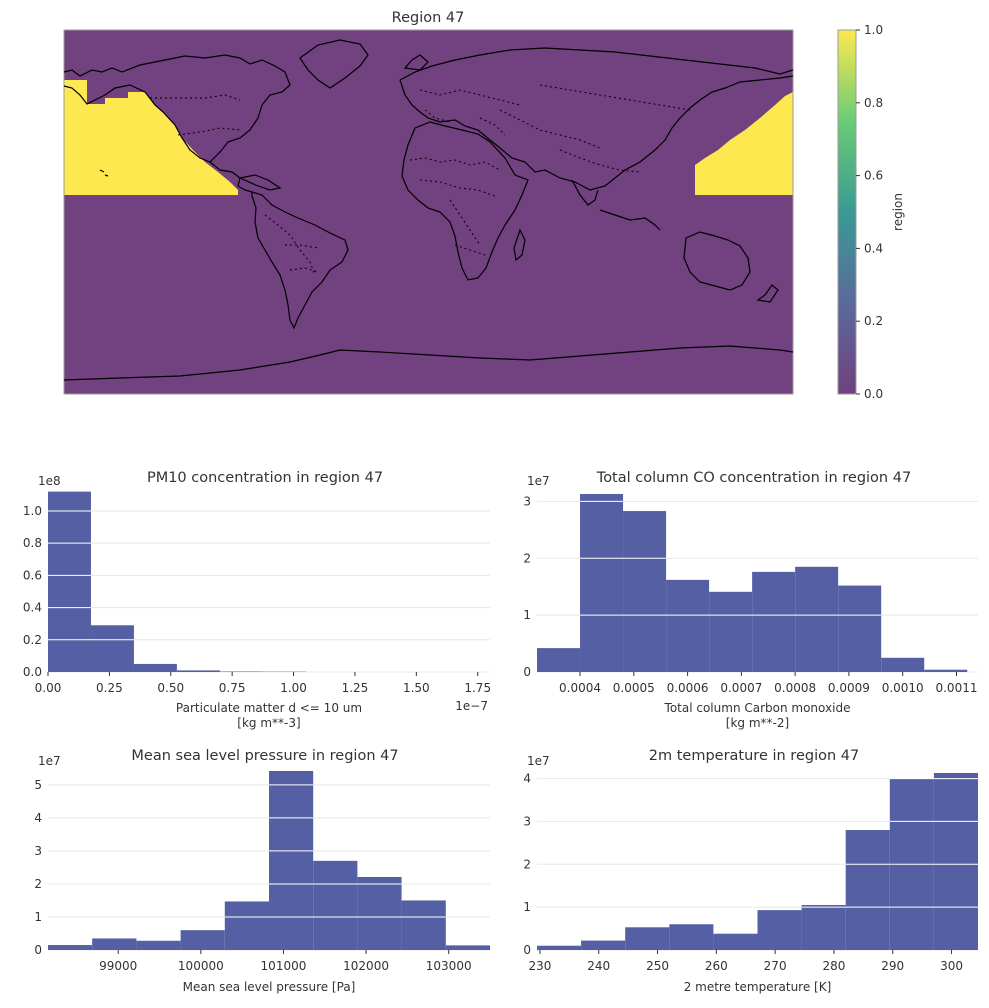 The height and width of the screenshot is (1008, 989). Describe the element at coordinates (873, 321) in the screenshot. I see `colorbar-tick-label: 0.2` at that location.